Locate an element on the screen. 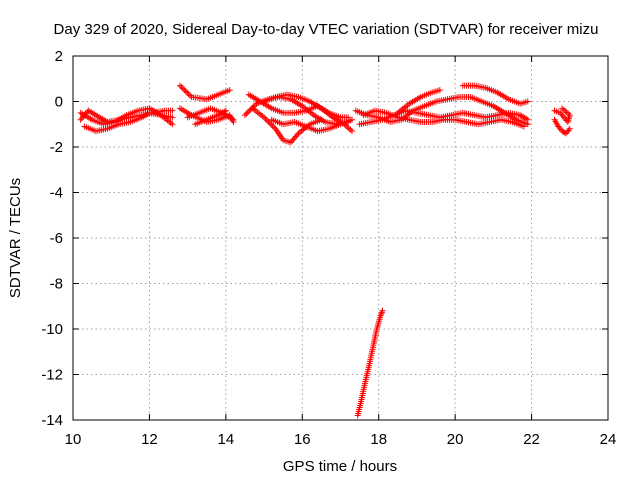  x-tick-label: 10 is located at coordinates (73, 439).